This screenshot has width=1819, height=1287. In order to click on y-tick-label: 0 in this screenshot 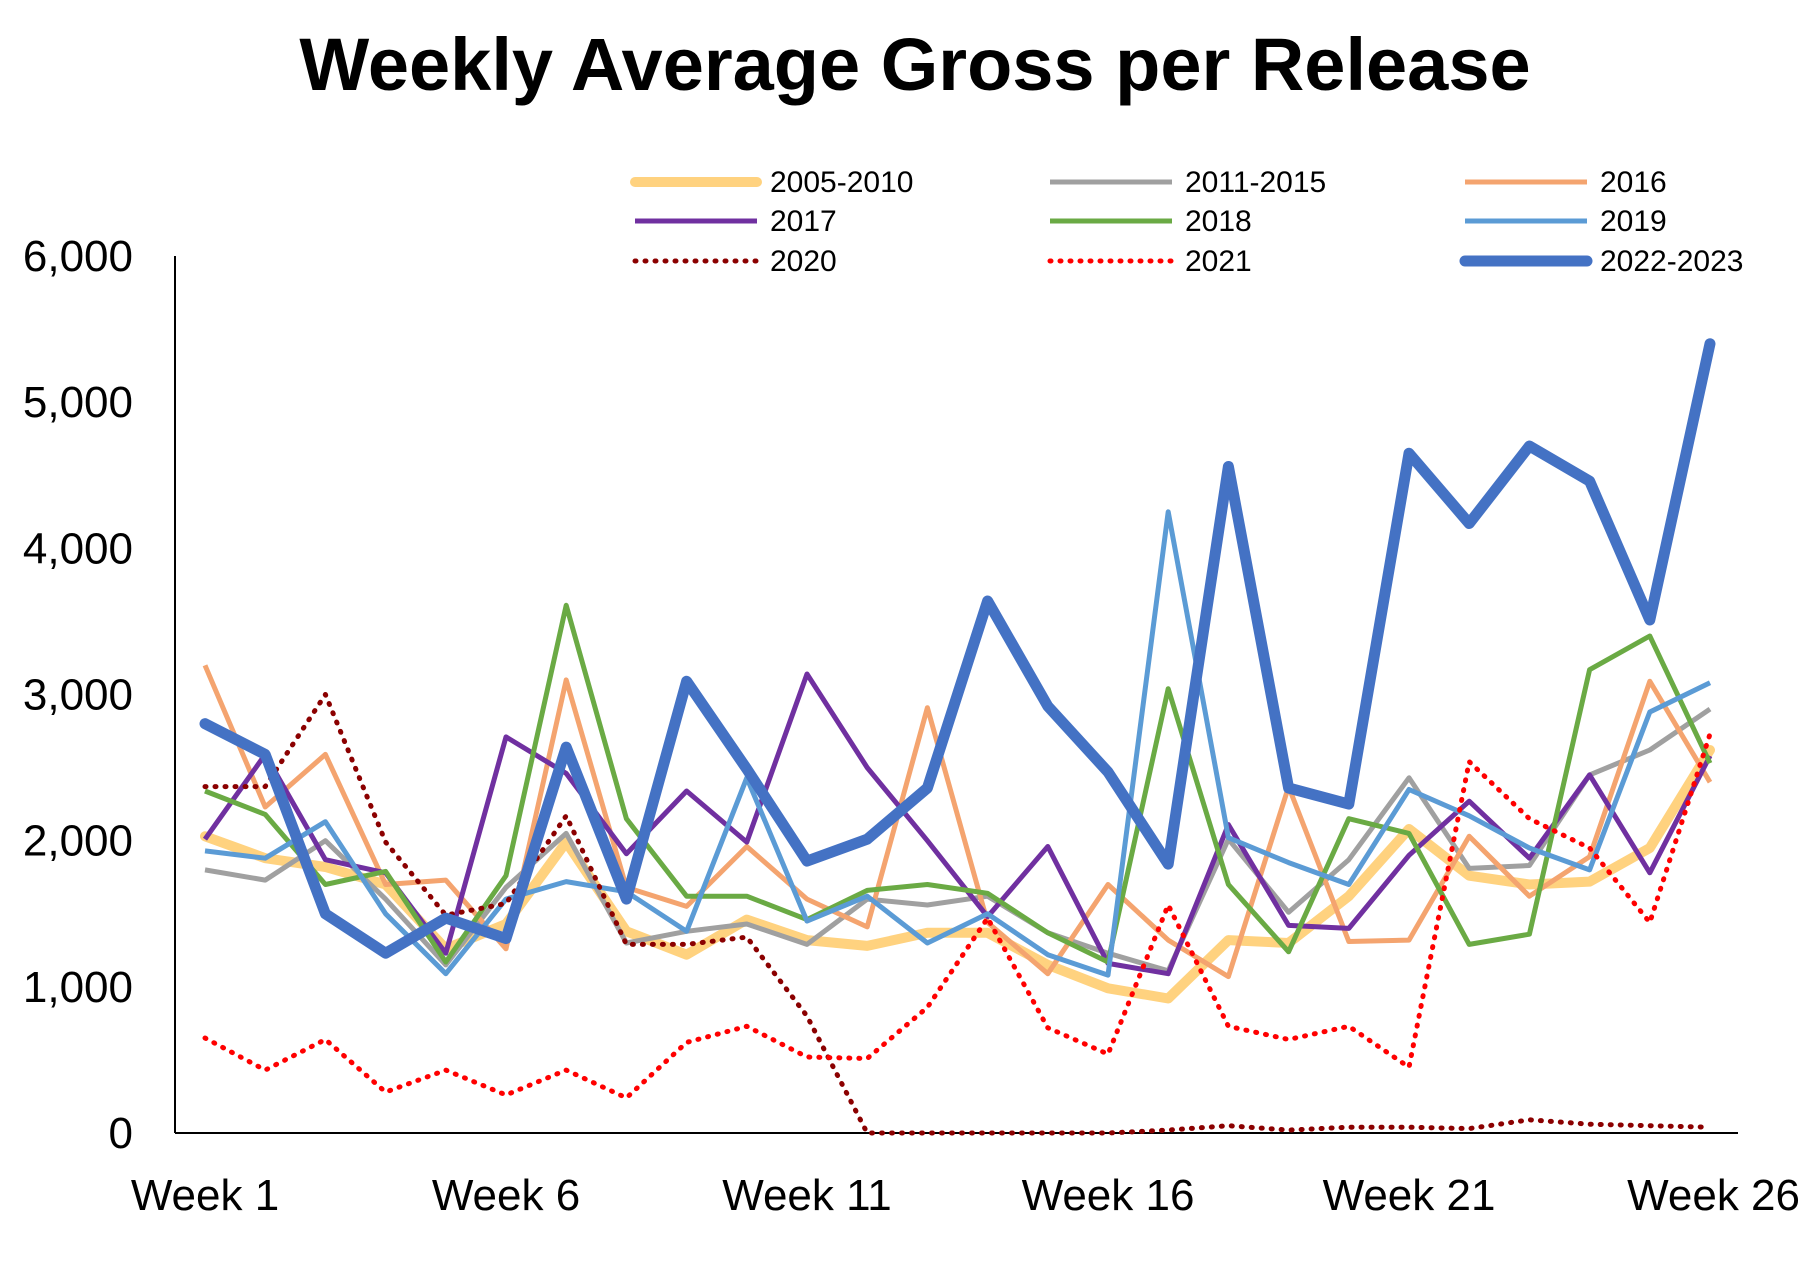, I will do `click(121, 1133)`.